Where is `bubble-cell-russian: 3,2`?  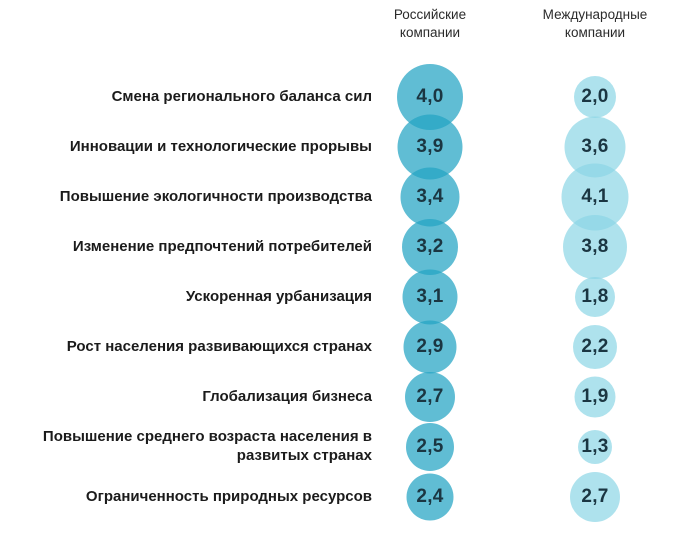
bubble-cell-russian: 3,2 is located at coordinates (430, 247).